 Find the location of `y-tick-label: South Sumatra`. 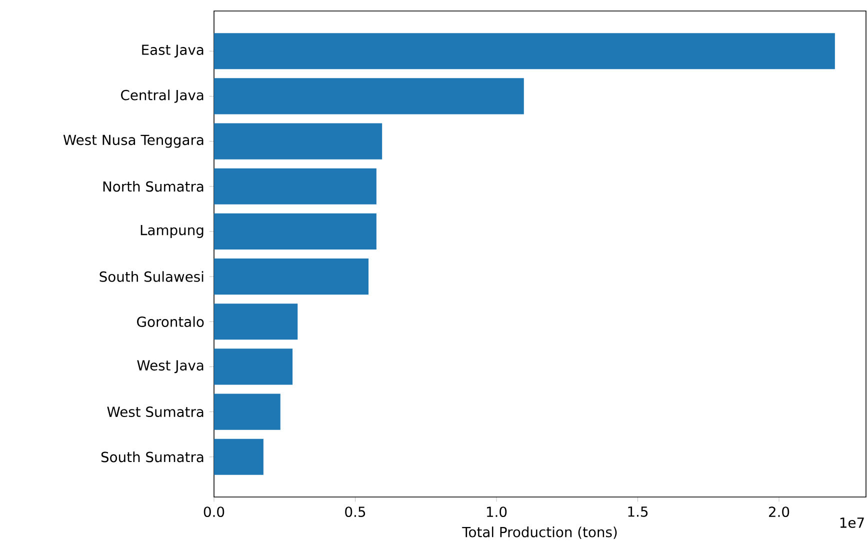

y-tick-label: South Sumatra is located at coordinates (152, 457).